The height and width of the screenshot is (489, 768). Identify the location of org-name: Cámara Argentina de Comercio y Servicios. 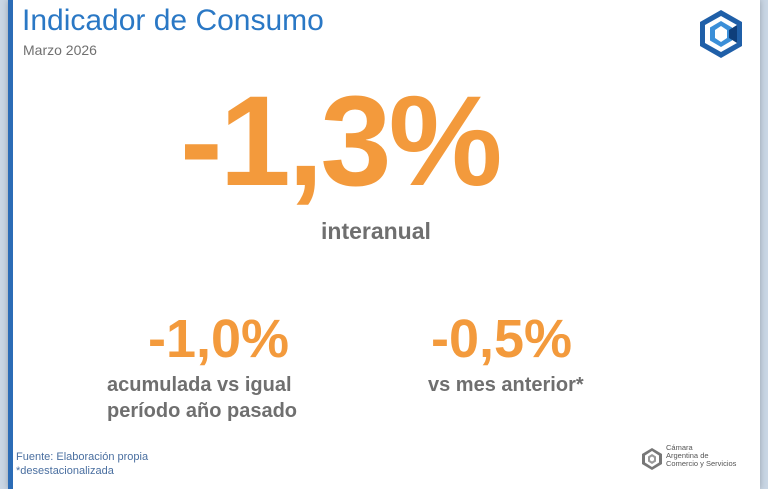
(701, 456).